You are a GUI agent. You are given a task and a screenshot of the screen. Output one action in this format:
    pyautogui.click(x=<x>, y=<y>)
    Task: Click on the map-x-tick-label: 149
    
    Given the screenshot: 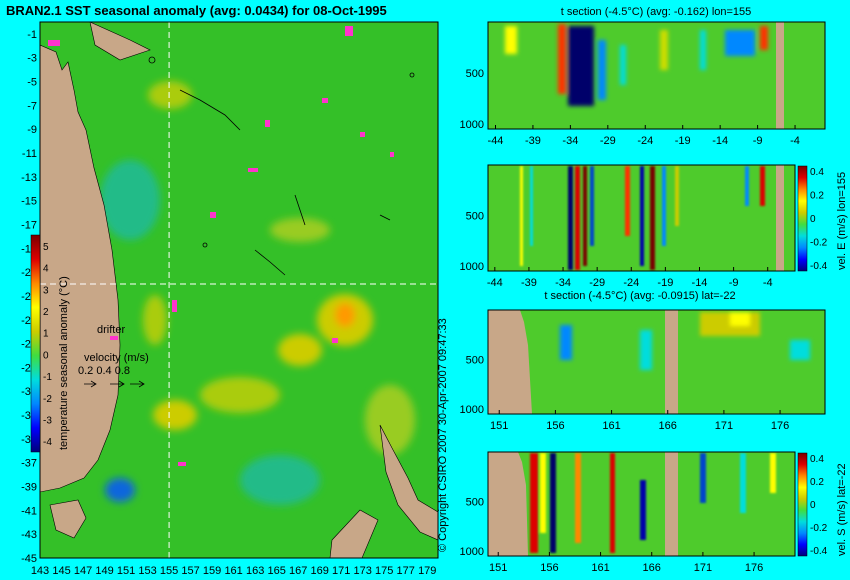 What is the action you would take?
    pyautogui.click(x=104, y=571)
    